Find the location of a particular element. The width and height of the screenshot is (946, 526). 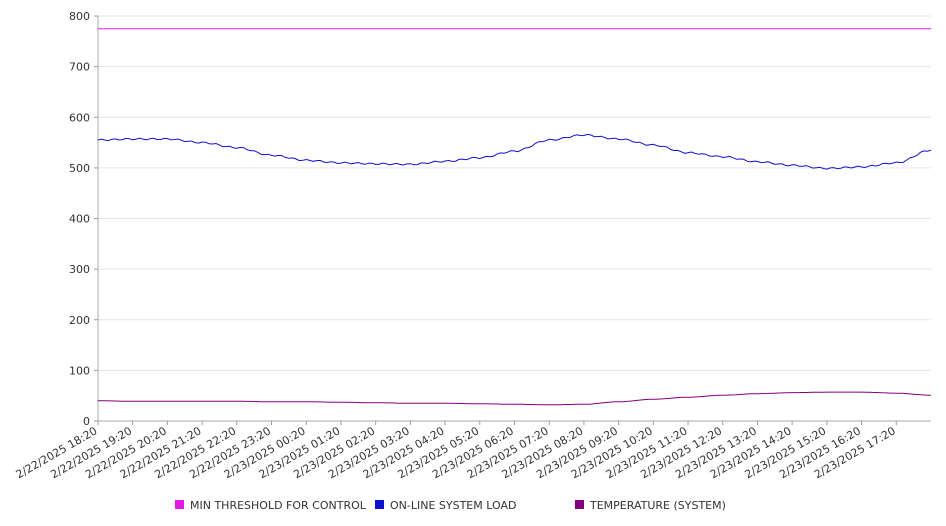

legend-label: TEMPERATURE (SYSTEM) is located at coordinates (657, 505).